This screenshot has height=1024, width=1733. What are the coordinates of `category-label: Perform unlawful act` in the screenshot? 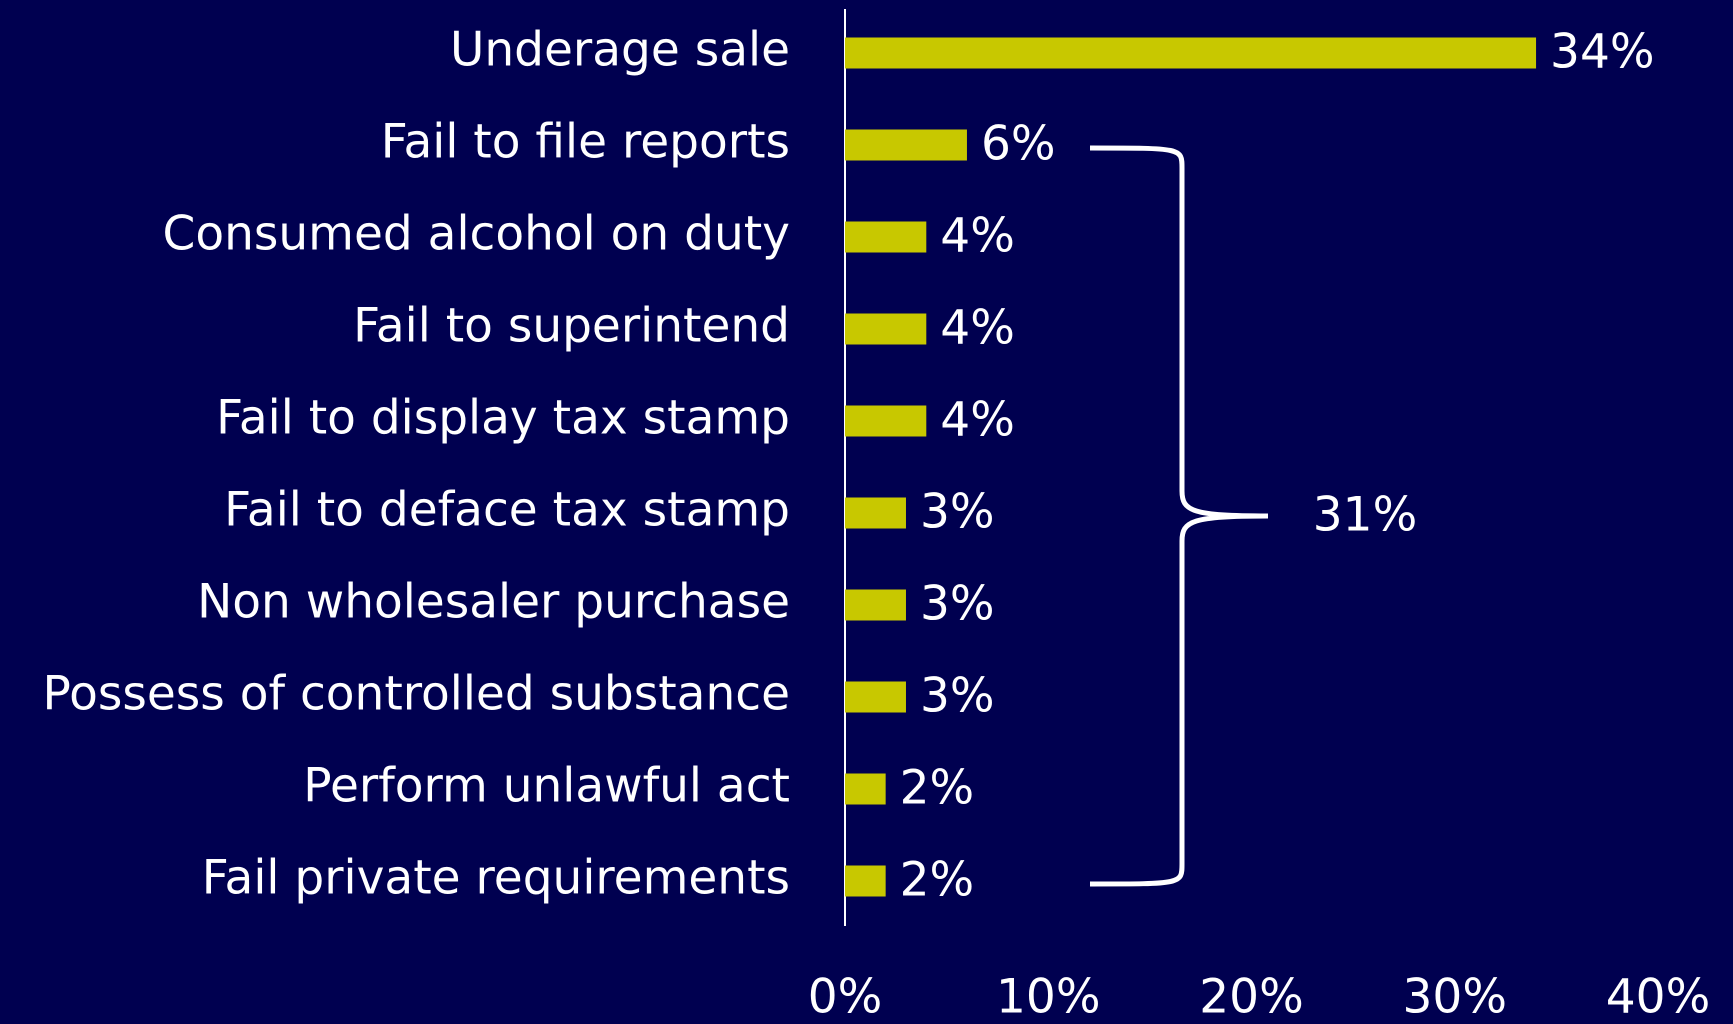 It's located at (546, 786).